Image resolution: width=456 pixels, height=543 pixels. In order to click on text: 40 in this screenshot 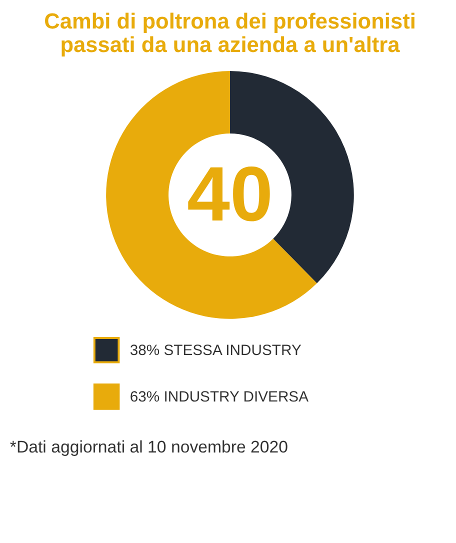, I will do `click(229, 195)`.